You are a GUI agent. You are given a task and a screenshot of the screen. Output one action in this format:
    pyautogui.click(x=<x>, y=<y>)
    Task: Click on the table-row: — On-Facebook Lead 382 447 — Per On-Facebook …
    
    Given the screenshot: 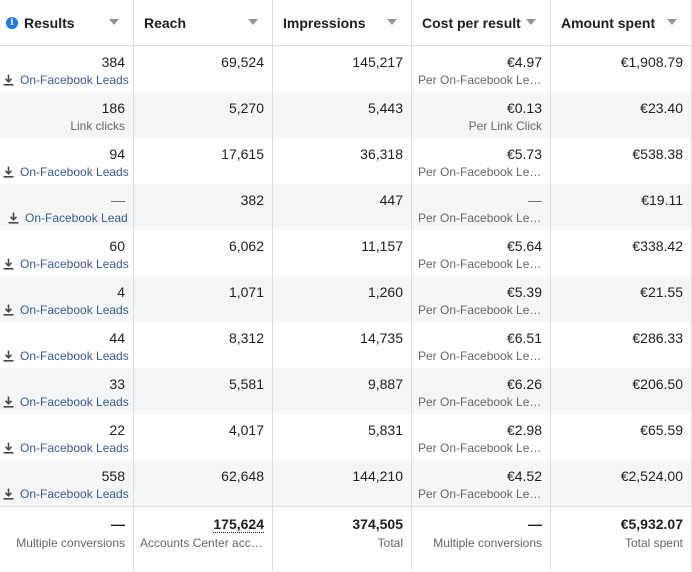 What is the action you would take?
    pyautogui.click(x=346, y=207)
    